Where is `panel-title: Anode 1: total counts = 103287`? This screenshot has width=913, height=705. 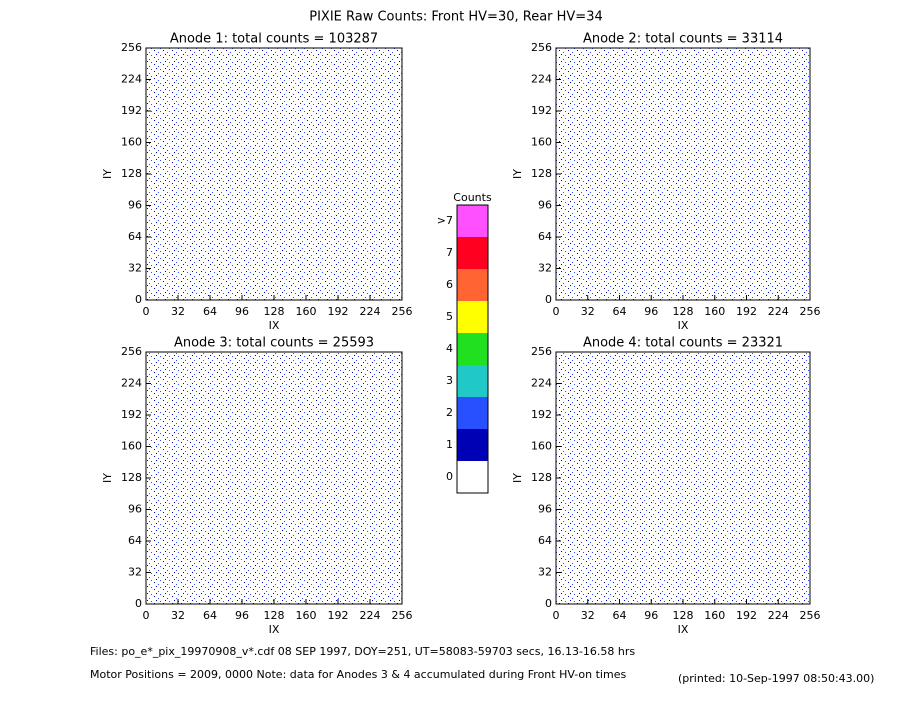 panel-title: Anode 1: total counts = 103287 is located at coordinates (274, 39).